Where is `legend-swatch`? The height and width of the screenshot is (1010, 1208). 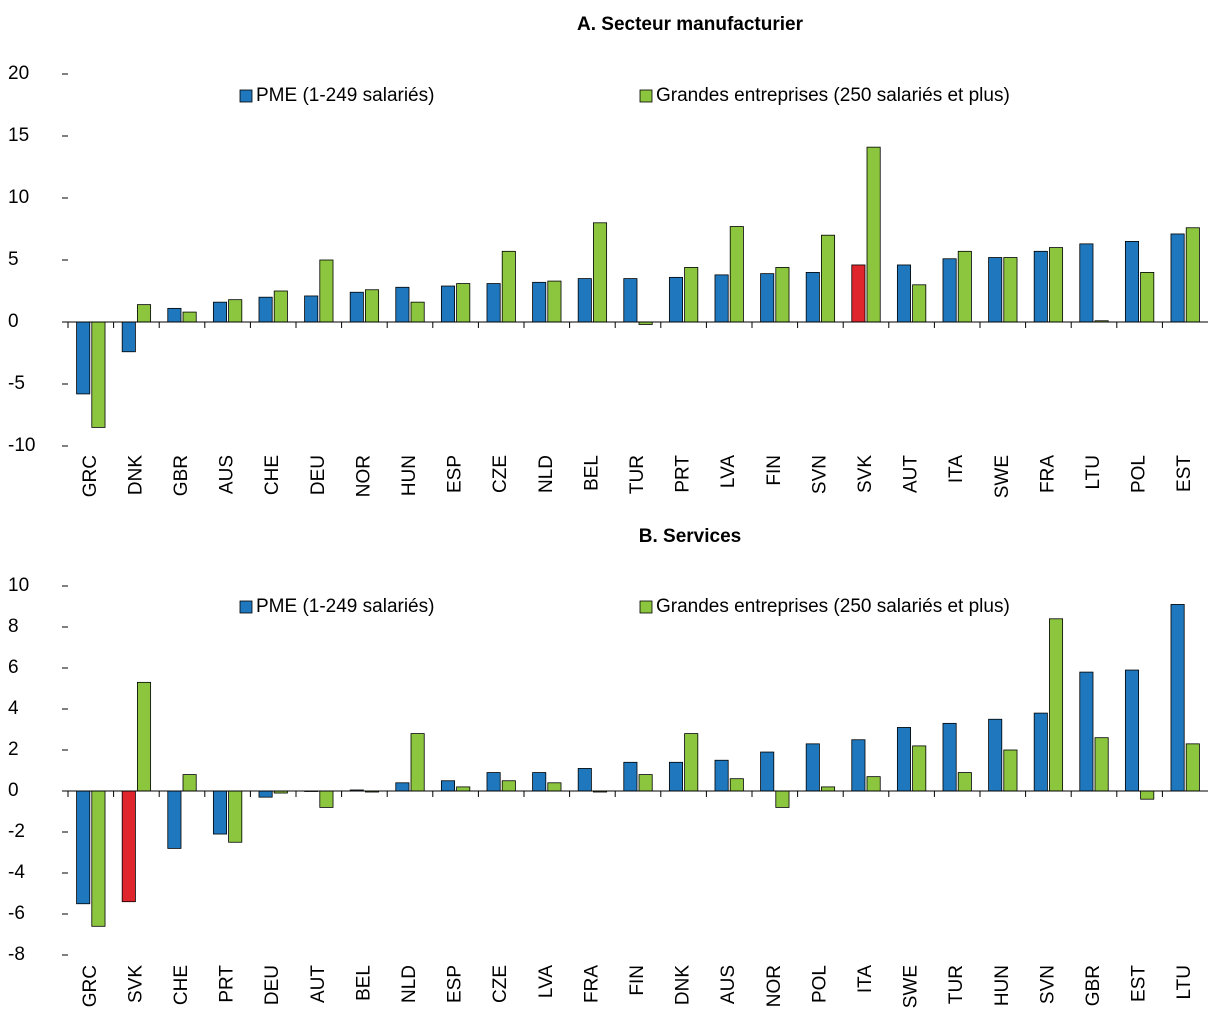 legend-swatch is located at coordinates (246, 96).